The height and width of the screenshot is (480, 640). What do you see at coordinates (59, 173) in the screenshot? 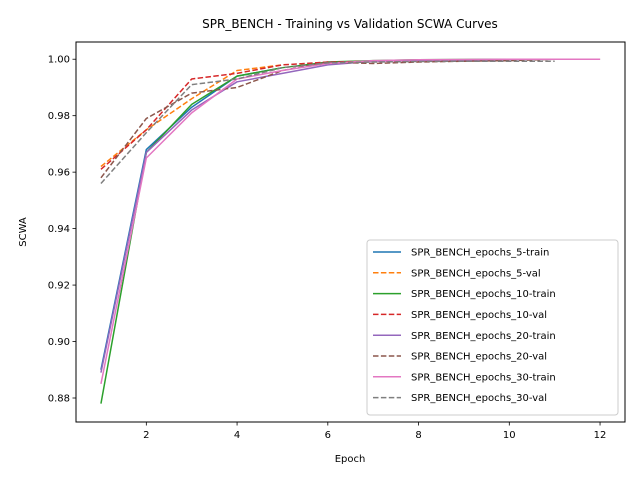
I see `y-tick-label: 0.96` at bounding box center [59, 173].